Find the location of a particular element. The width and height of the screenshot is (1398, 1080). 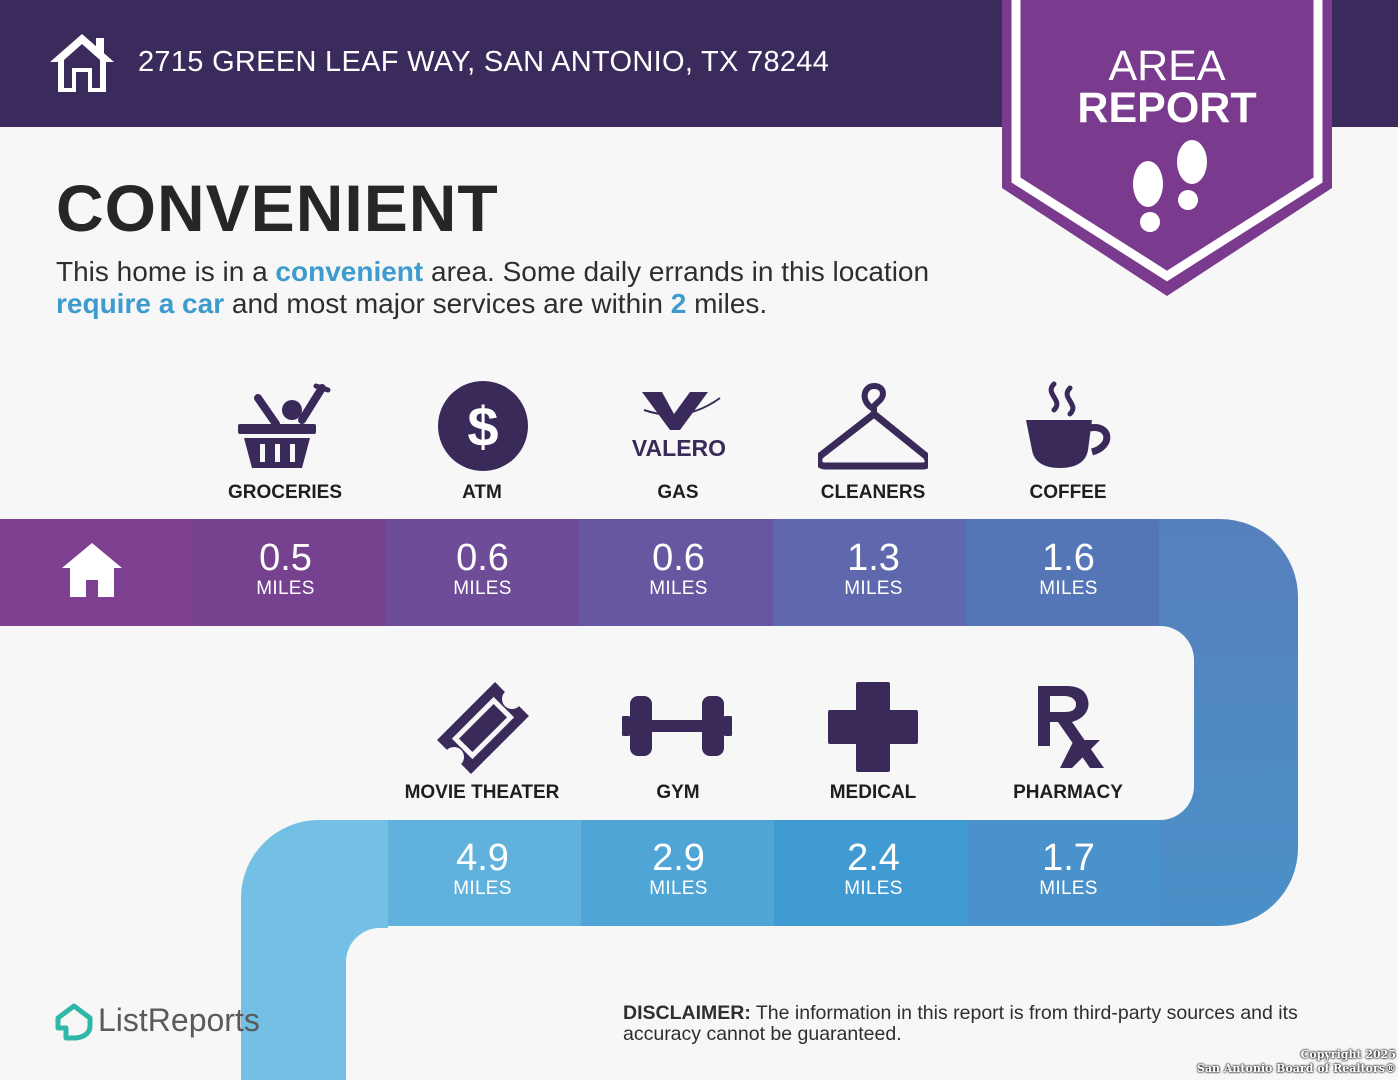

valero-logo-icon: VALERO is located at coordinates (679, 426).